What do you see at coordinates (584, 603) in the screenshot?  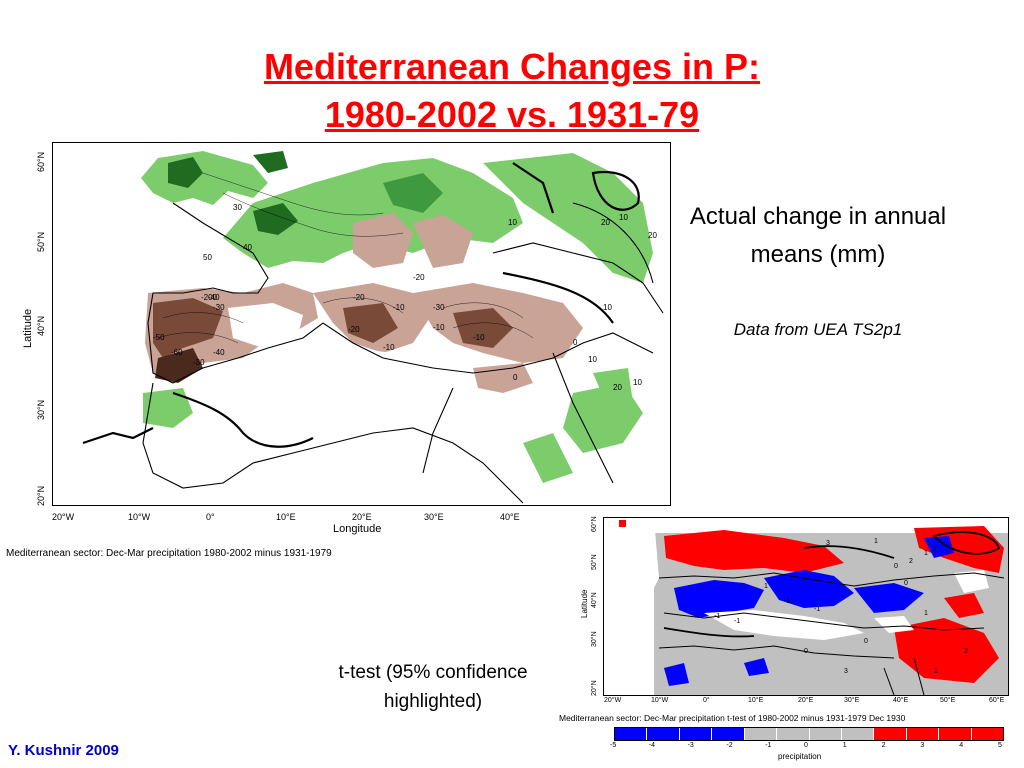 I see `ttest-map-ylabel: Latitude` at bounding box center [584, 603].